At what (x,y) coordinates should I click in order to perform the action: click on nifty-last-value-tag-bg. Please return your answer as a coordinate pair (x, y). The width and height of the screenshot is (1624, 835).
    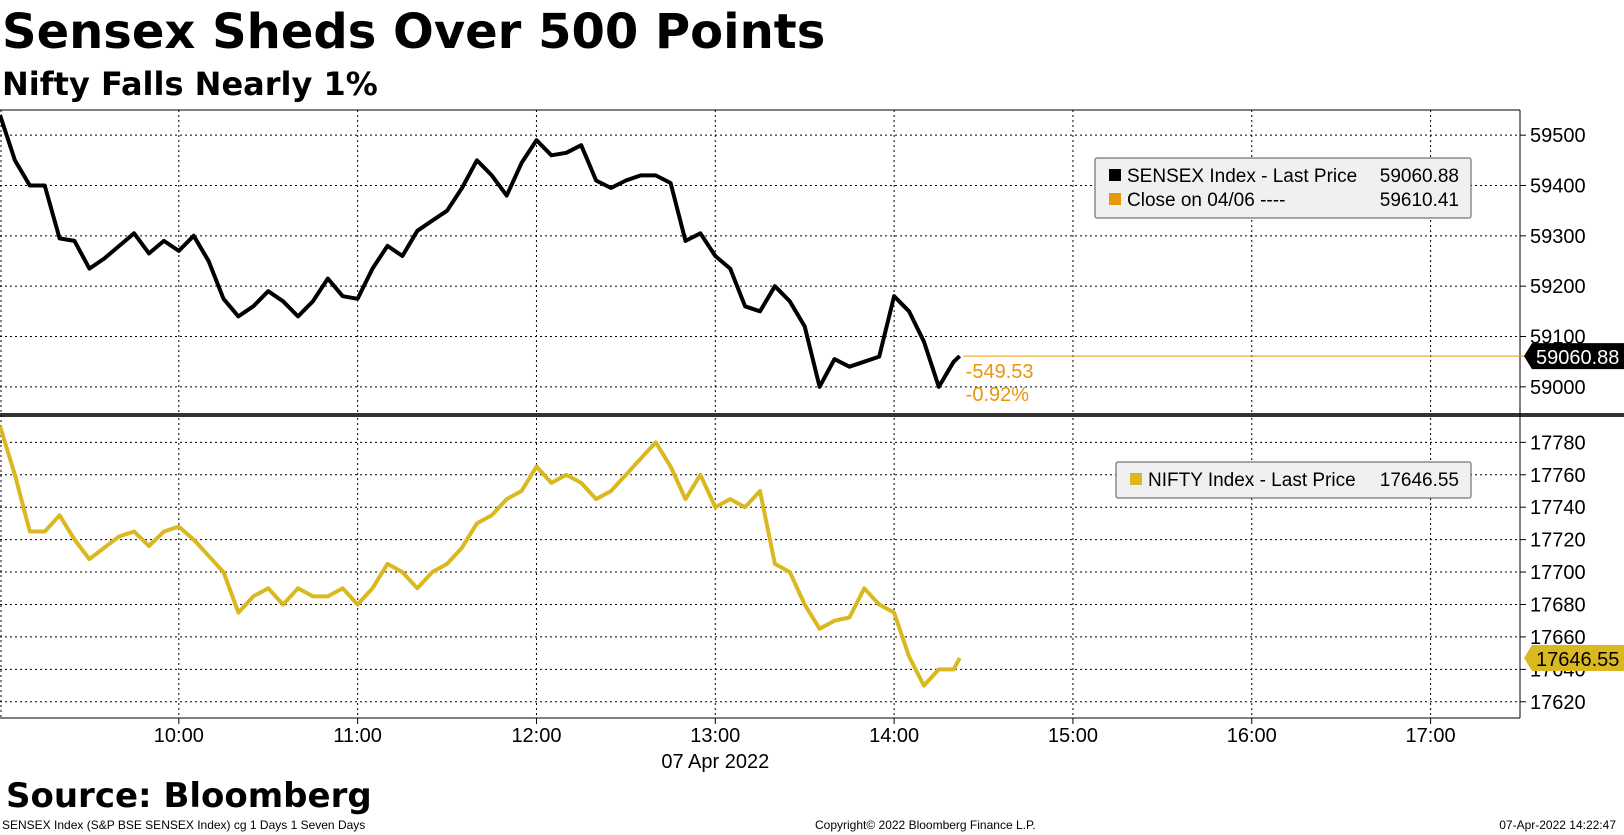
    Looking at the image, I should click on (1574, 658).